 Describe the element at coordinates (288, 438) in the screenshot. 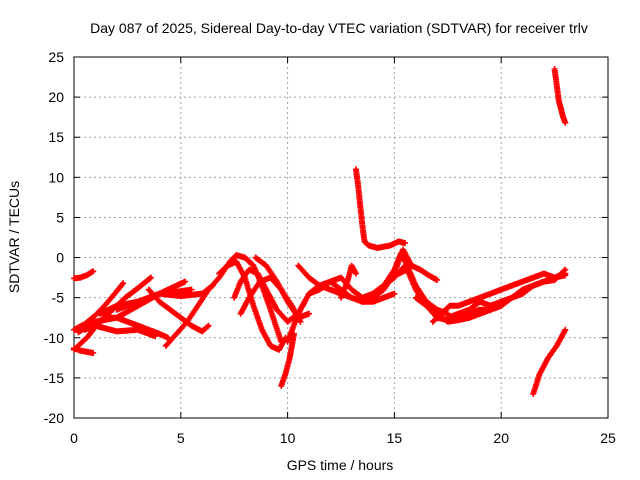

I see `x-tick-label: 10` at that location.